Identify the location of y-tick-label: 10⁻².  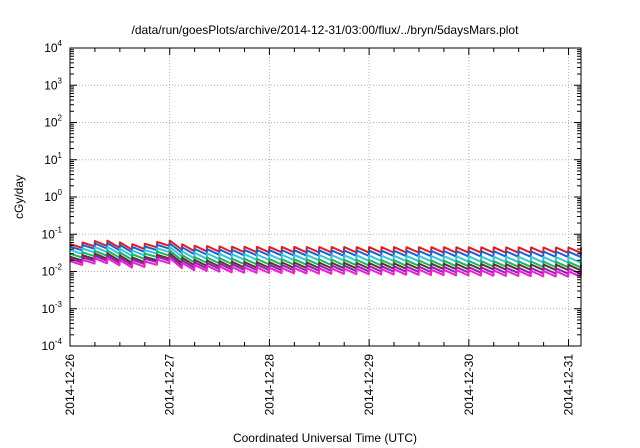
(52, 271).